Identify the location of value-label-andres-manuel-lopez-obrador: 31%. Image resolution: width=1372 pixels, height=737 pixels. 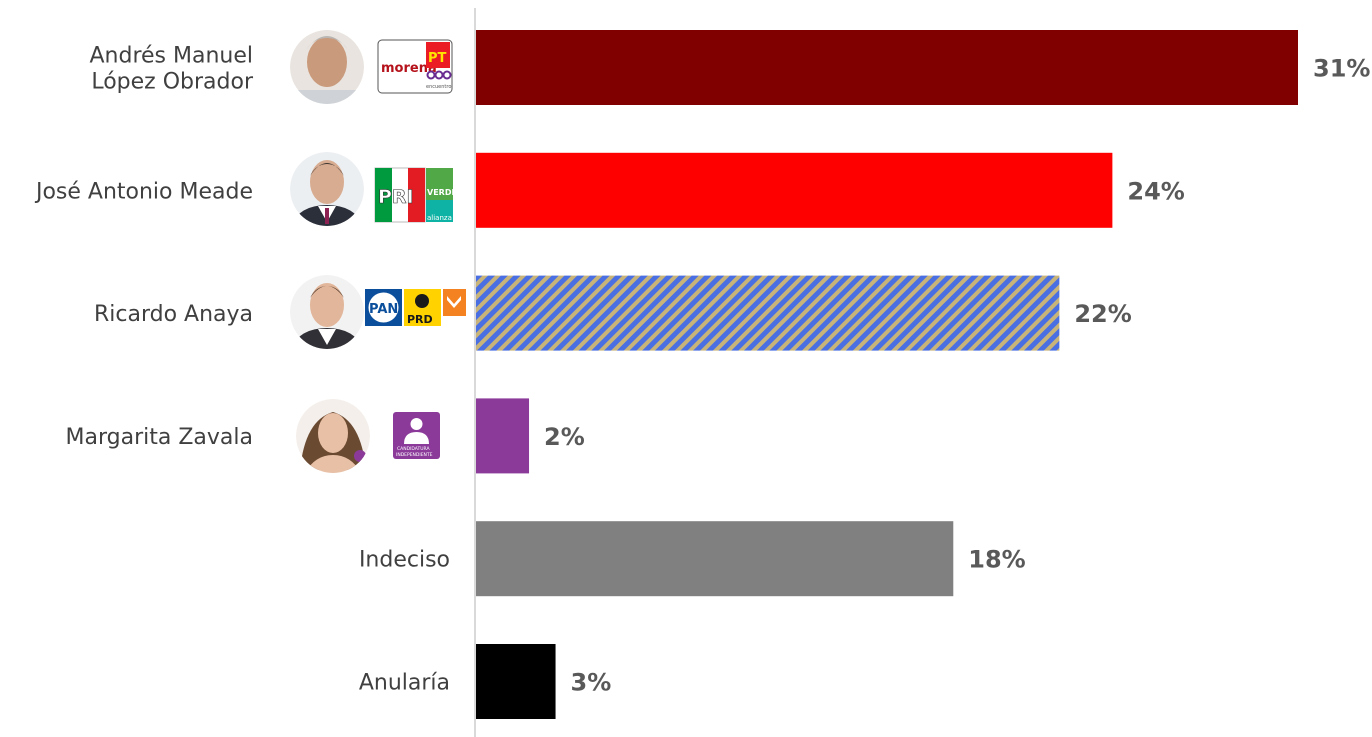
(1341, 69).